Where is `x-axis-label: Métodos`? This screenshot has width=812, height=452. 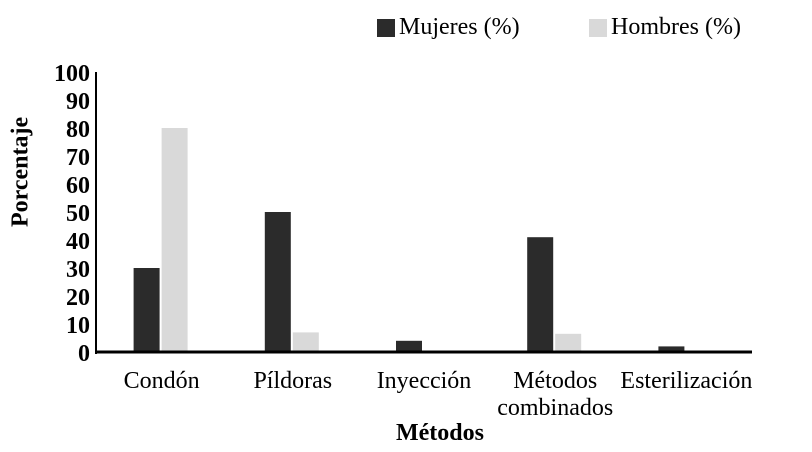
x-axis-label: Métodos is located at coordinates (440, 433).